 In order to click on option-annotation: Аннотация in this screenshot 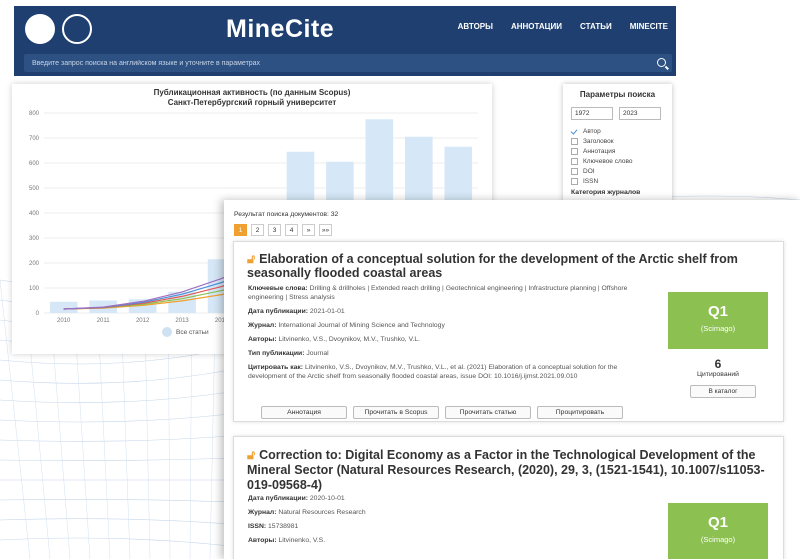, I will do `click(617, 151)`.